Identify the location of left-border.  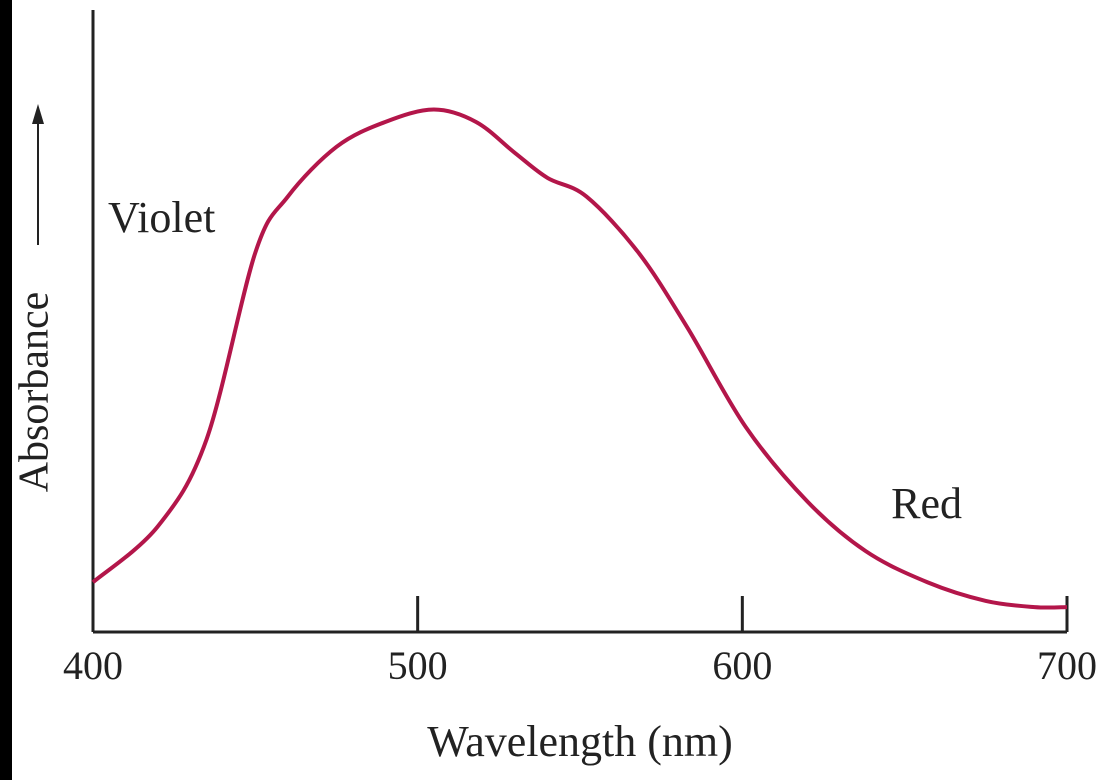
(6, 390).